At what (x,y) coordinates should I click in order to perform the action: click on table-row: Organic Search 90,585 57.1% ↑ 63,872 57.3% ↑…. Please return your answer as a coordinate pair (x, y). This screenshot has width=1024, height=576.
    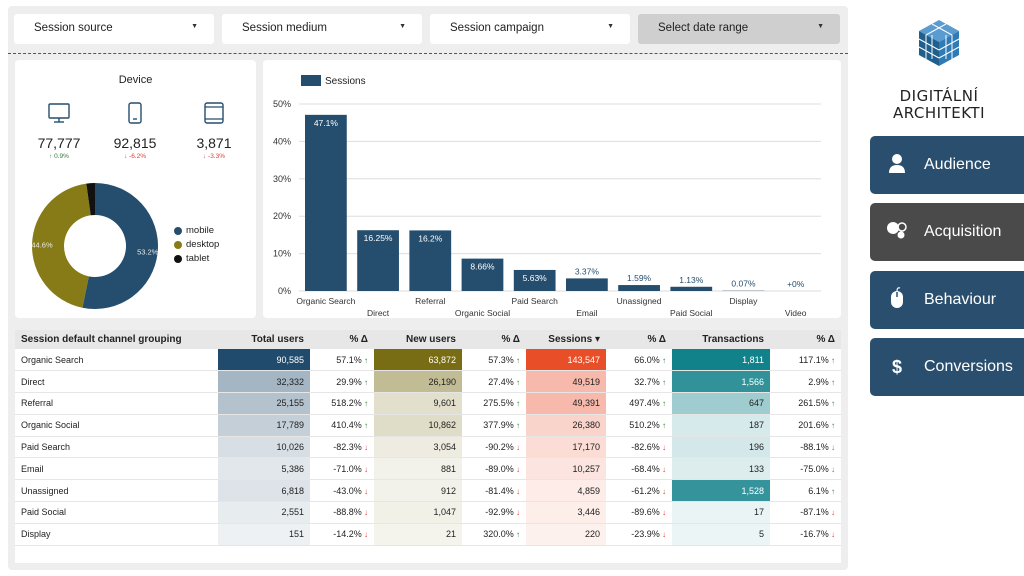
    Looking at the image, I should click on (428, 360).